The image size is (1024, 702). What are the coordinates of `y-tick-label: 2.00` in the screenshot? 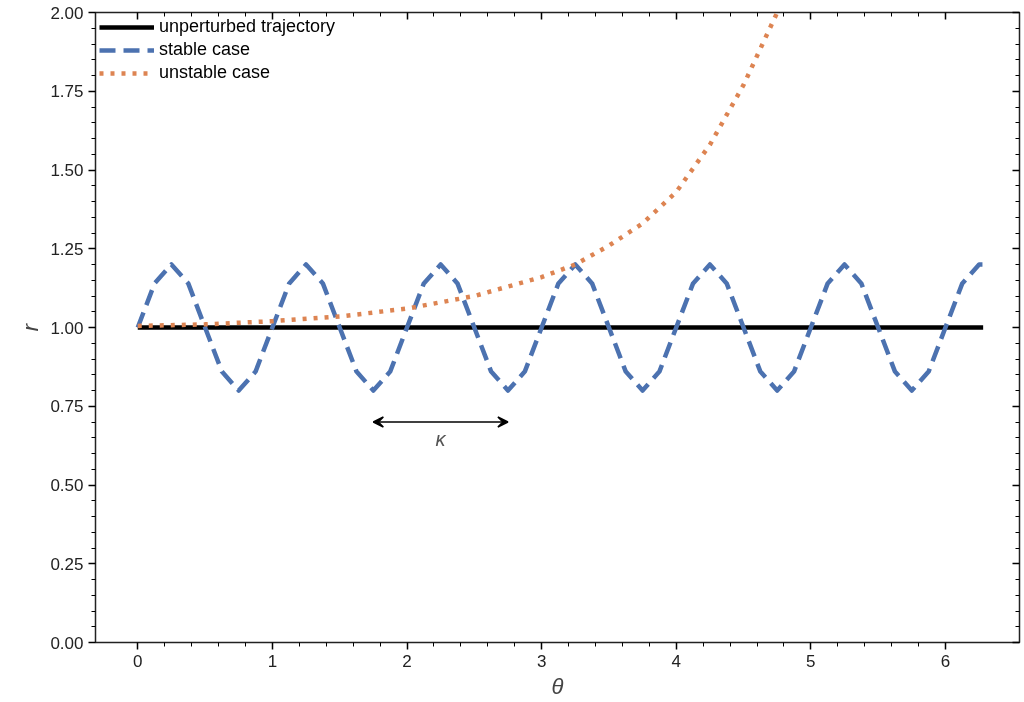 It's located at (67, 13).